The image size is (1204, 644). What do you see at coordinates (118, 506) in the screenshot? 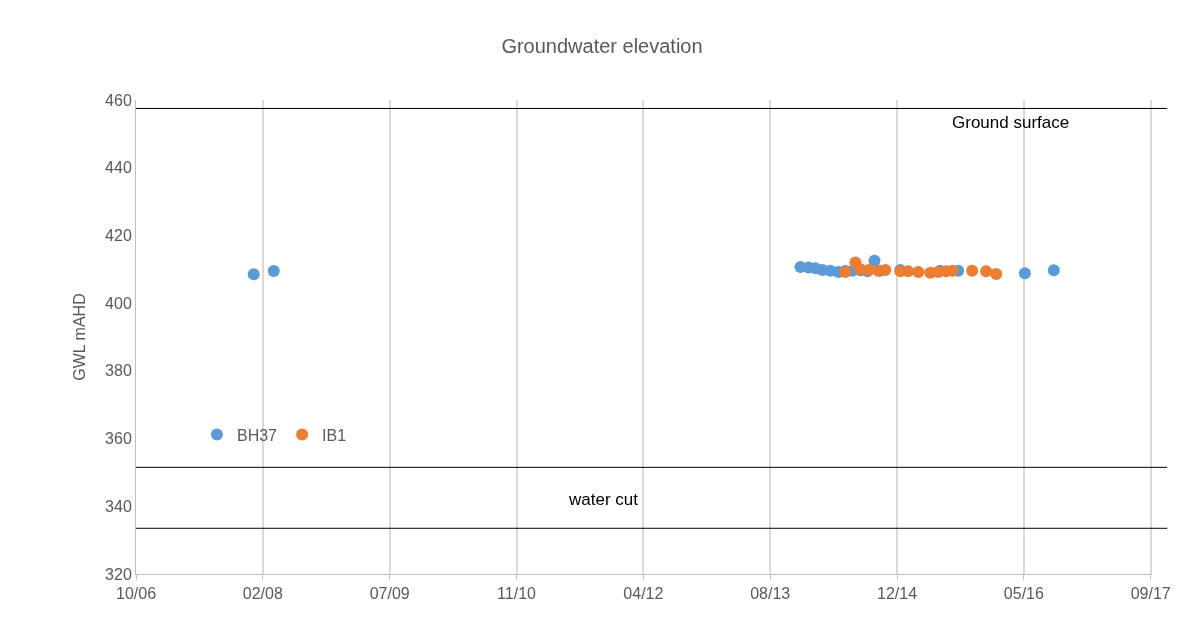
I see `y-tick-label: 340` at bounding box center [118, 506].